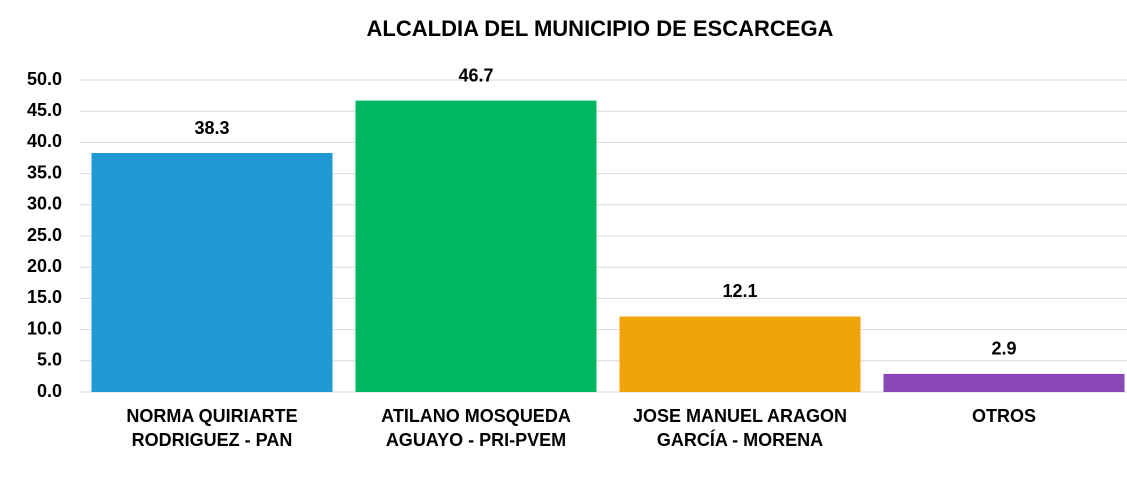 The image size is (1127, 489). I want to click on y-tick-label: 35.0, so click(44, 172).